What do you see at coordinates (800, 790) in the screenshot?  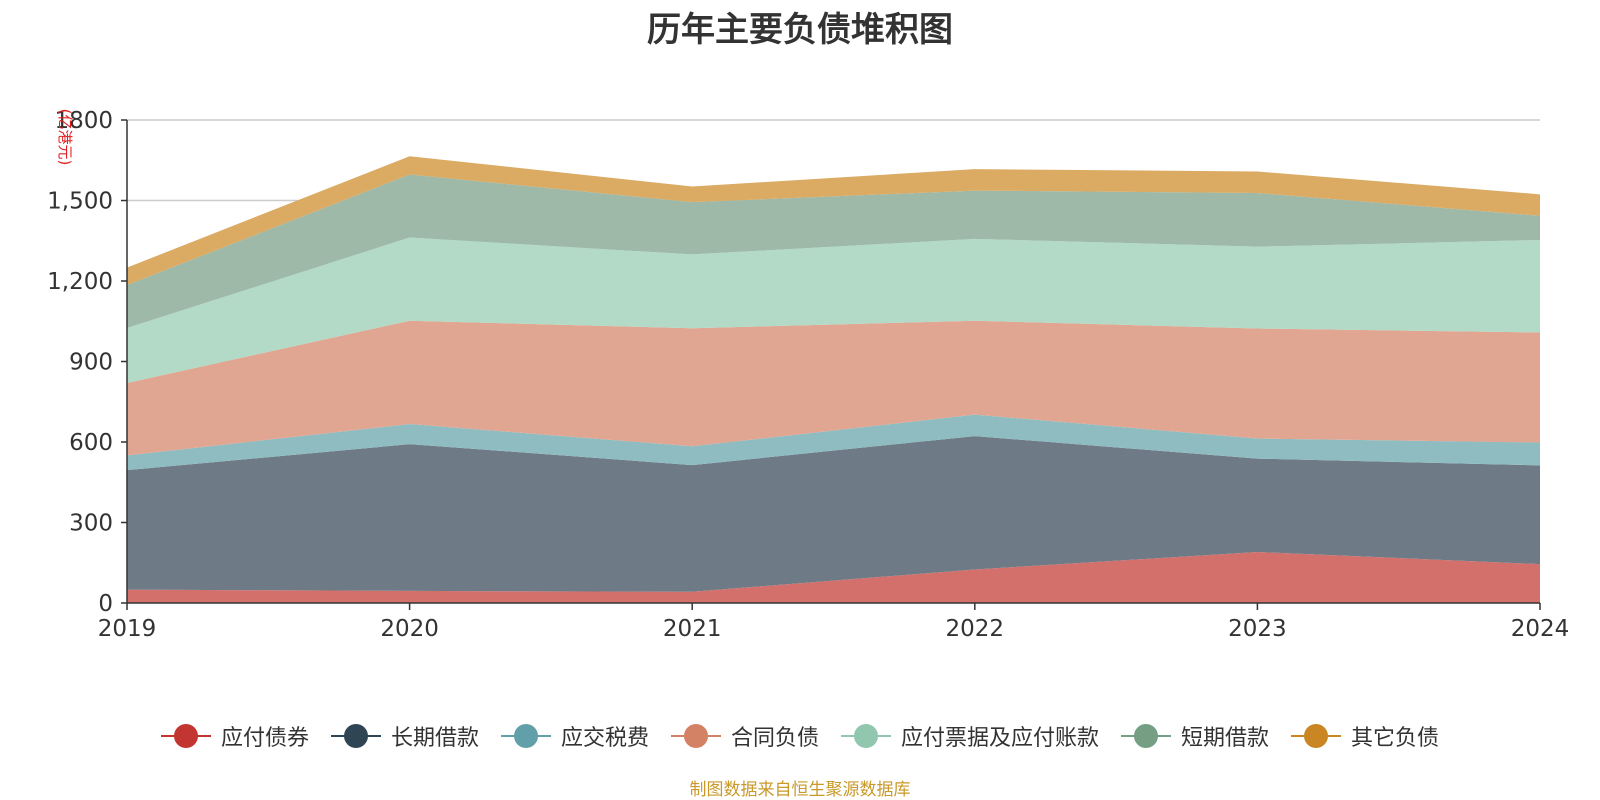 I see `source-note: 制图数据来自恒生聚源数据库` at bounding box center [800, 790].